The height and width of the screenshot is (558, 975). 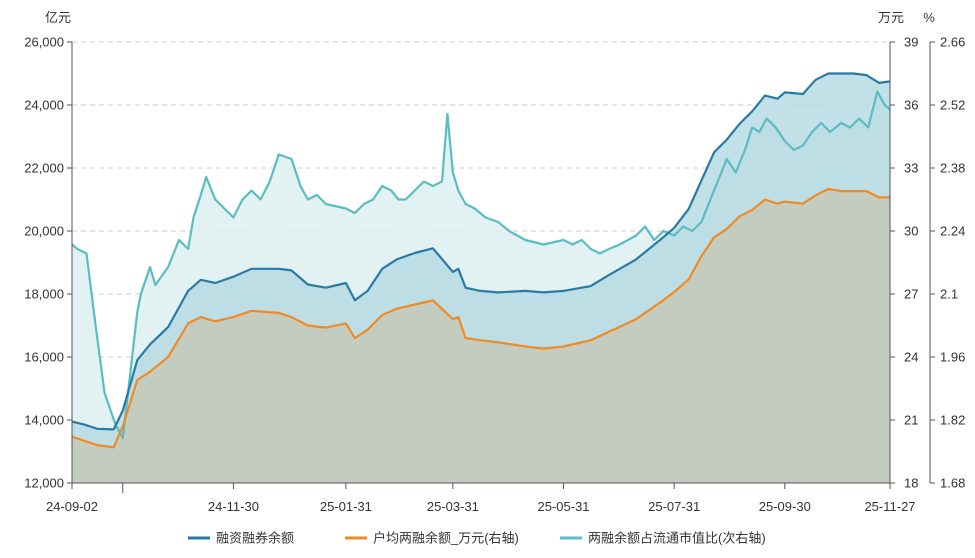 I want to click on x-tick-label: 25-03-31, so click(x=453, y=506).